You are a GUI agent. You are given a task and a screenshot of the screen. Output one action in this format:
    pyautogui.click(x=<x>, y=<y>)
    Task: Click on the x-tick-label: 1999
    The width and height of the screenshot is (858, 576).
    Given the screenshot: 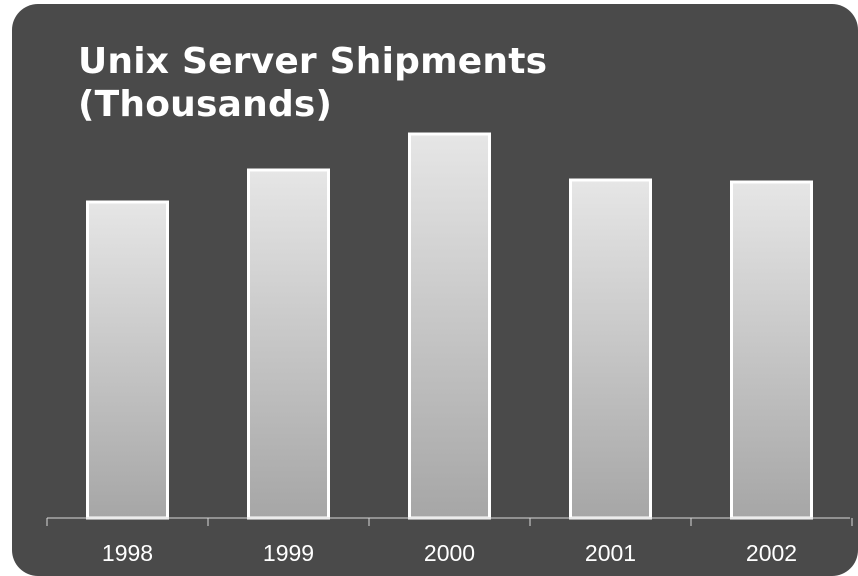 What is the action you would take?
    pyautogui.click(x=288, y=553)
    